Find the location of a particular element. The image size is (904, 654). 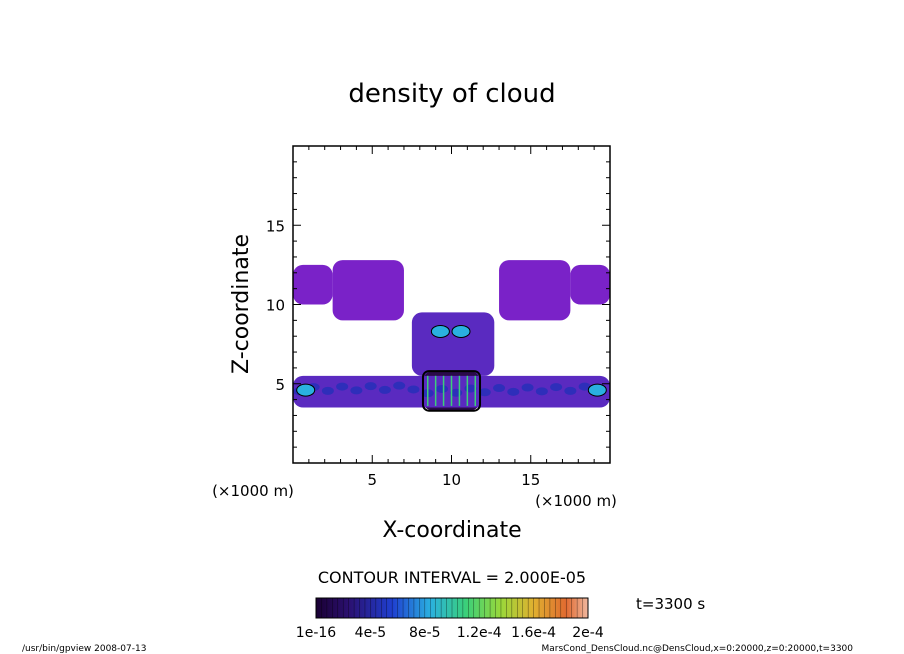

y-tick-label: 15 is located at coordinates (275, 226).